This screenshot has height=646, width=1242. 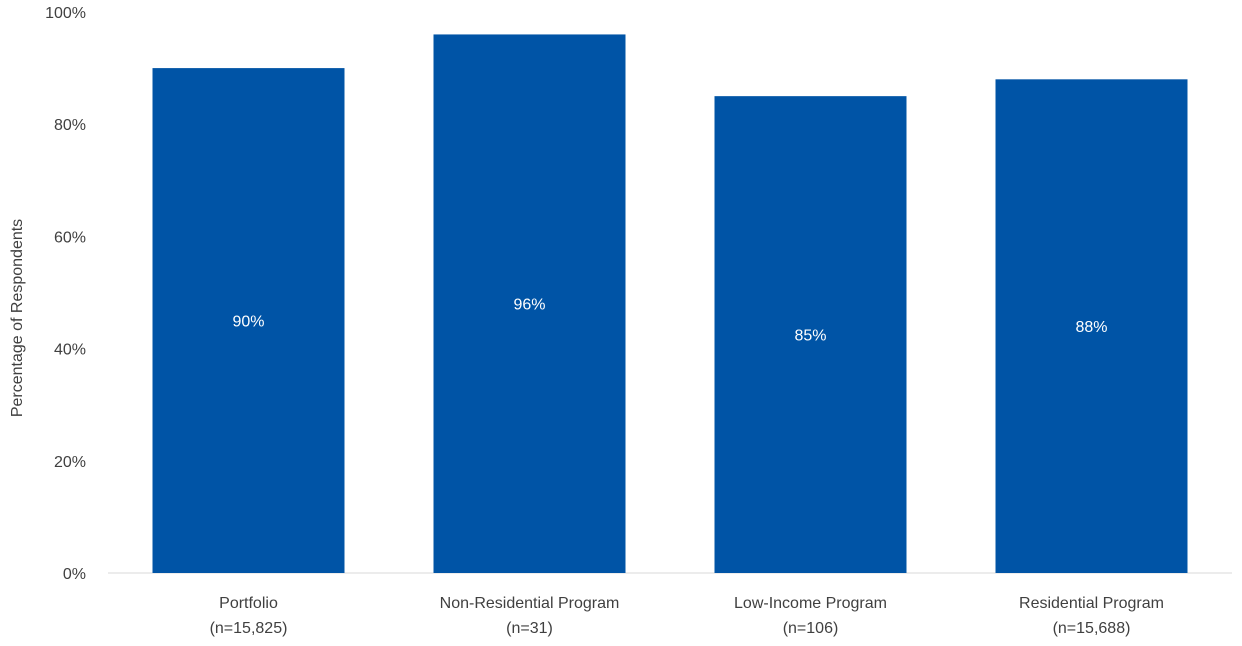 I want to click on data-label: 88%, so click(x=1091, y=327).